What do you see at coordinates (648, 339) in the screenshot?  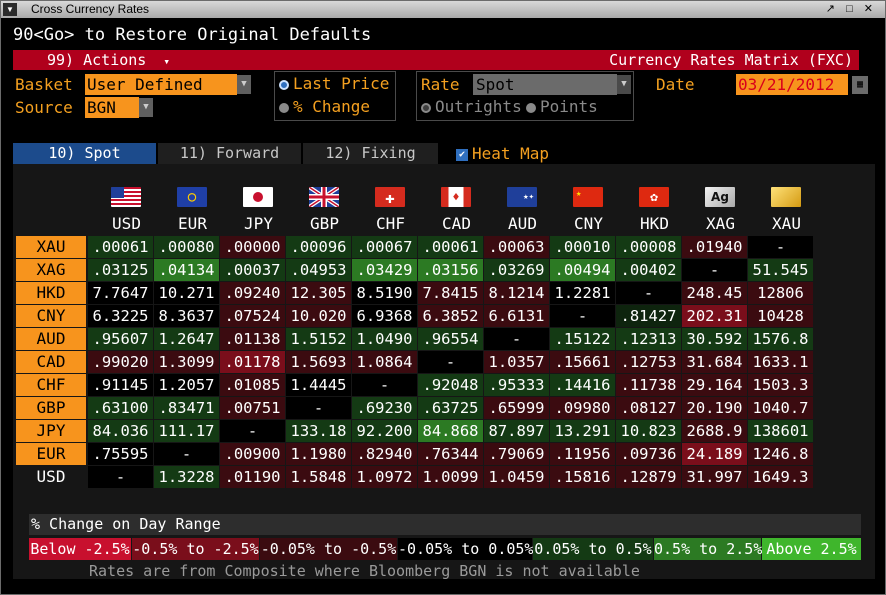 I see `rate-cell: .12313` at bounding box center [648, 339].